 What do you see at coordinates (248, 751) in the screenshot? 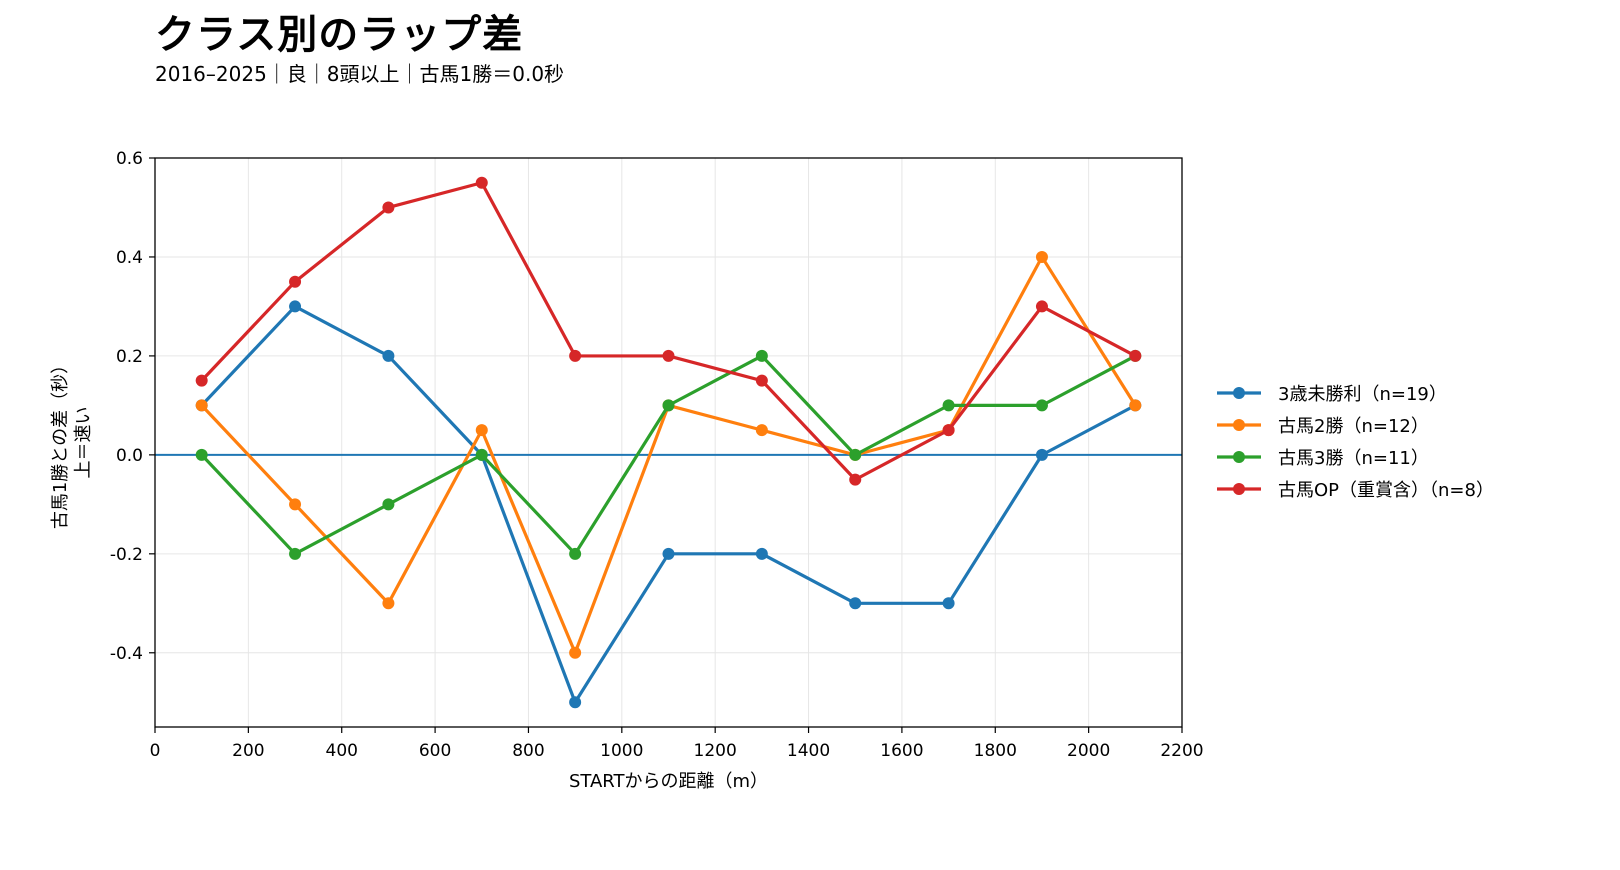
I see `x-tick-label: 200` at bounding box center [248, 751].